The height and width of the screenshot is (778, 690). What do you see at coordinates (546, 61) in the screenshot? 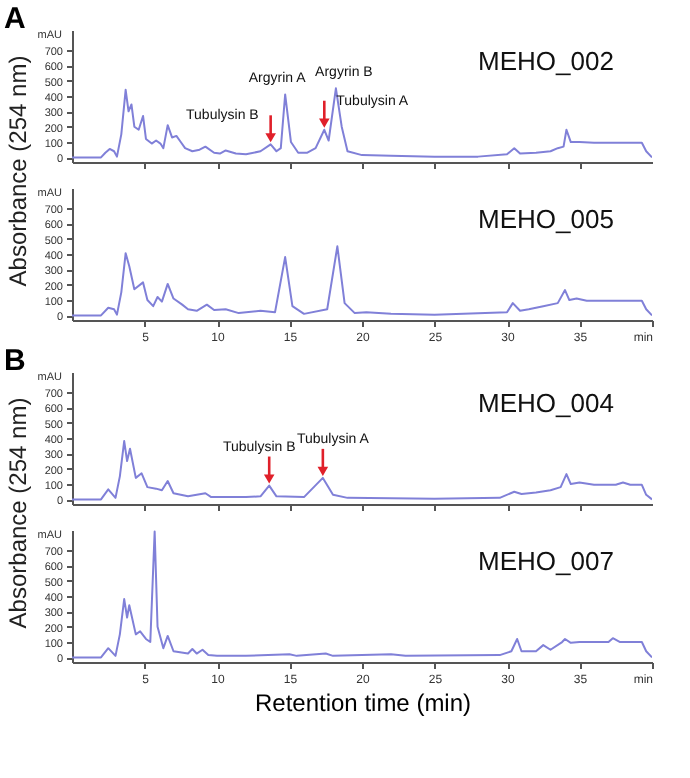
I see `text: MEHO_002` at bounding box center [546, 61].